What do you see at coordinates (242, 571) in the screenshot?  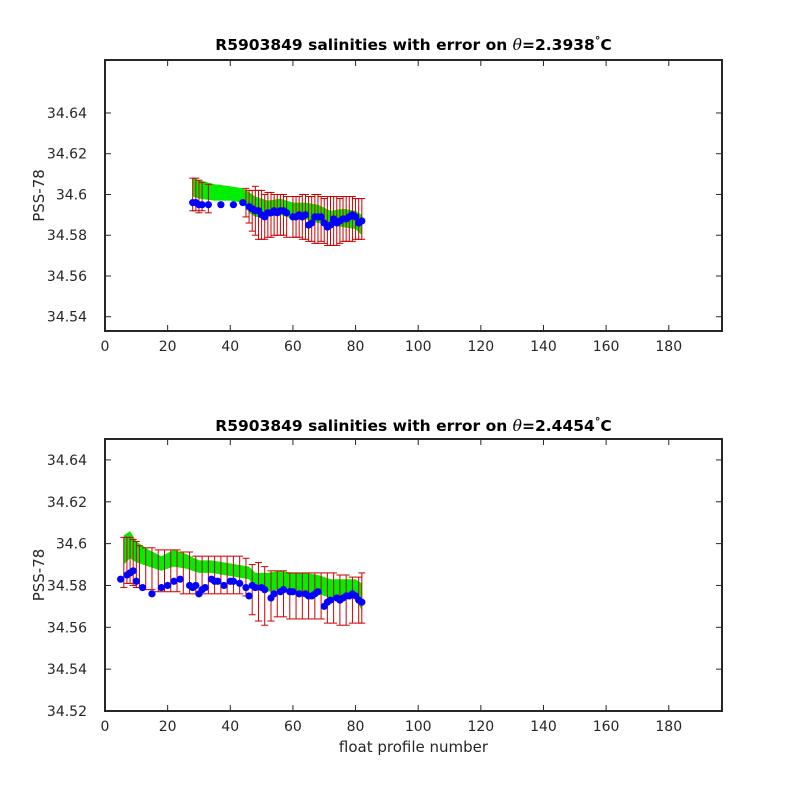 I see `mapped-salinity-band` at bounding box center [242, 571].